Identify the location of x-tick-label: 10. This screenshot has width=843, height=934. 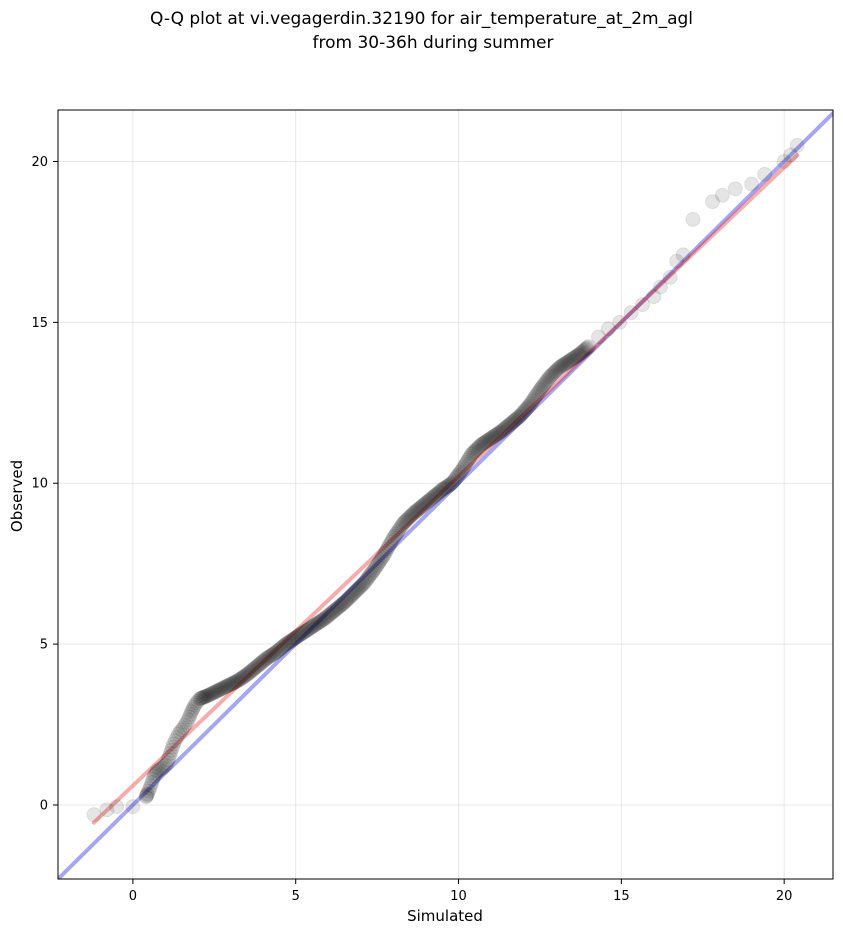
(458, 896).